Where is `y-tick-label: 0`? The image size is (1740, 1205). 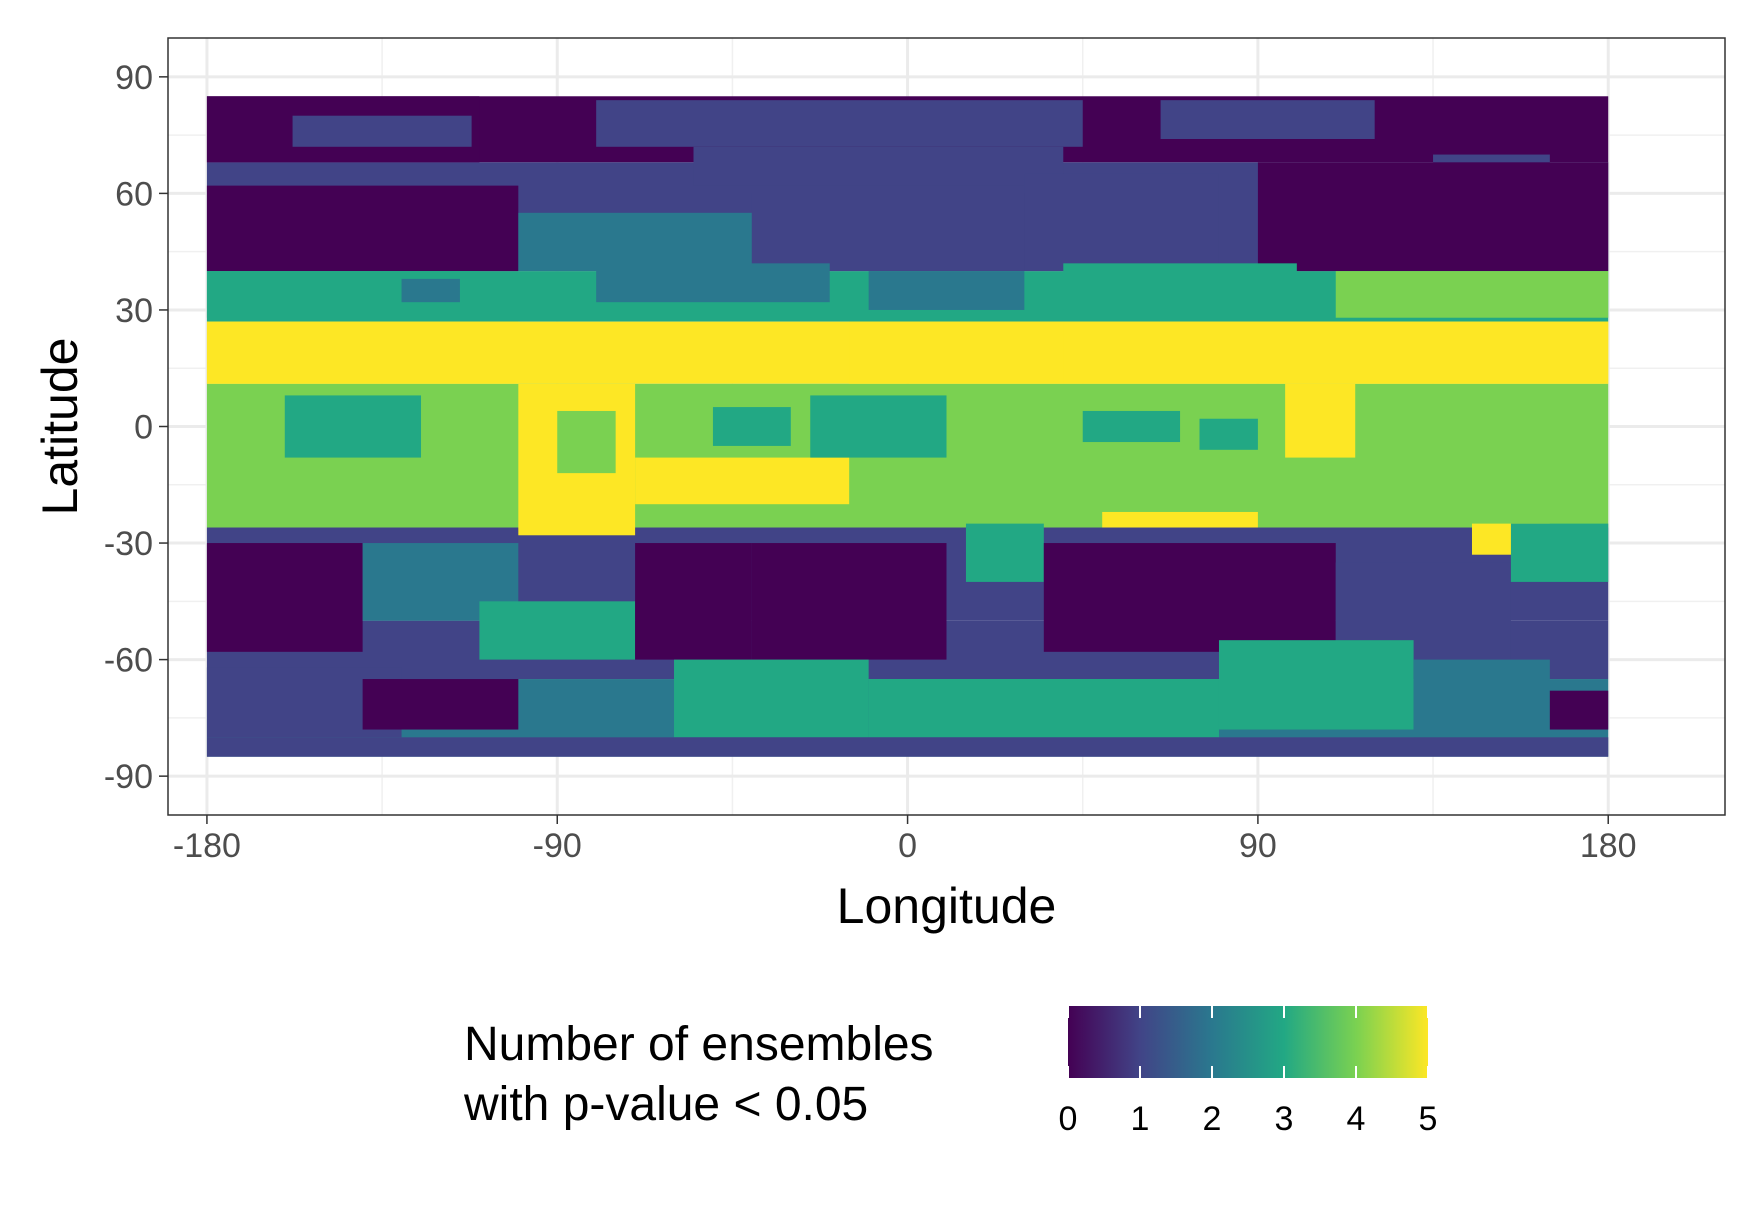 y-tick-label: 0 is located at coordinates (143, 428).